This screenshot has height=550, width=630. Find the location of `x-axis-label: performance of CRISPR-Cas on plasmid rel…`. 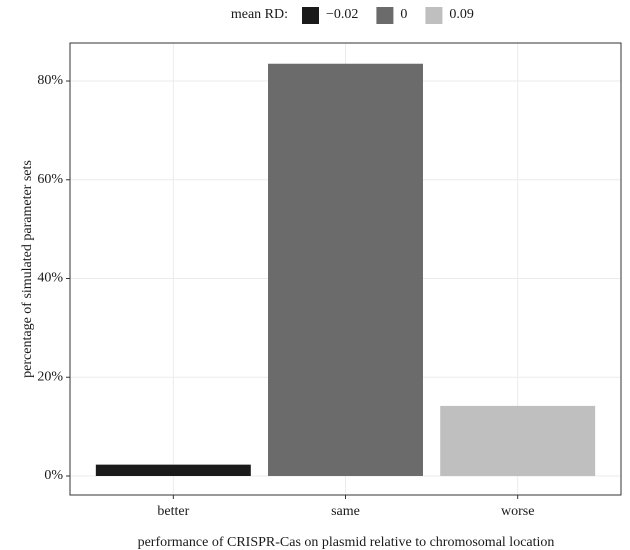

x-axis-label: performance of CRISPR-Cas on plasmid rel… is located at coordinates (346, 542).